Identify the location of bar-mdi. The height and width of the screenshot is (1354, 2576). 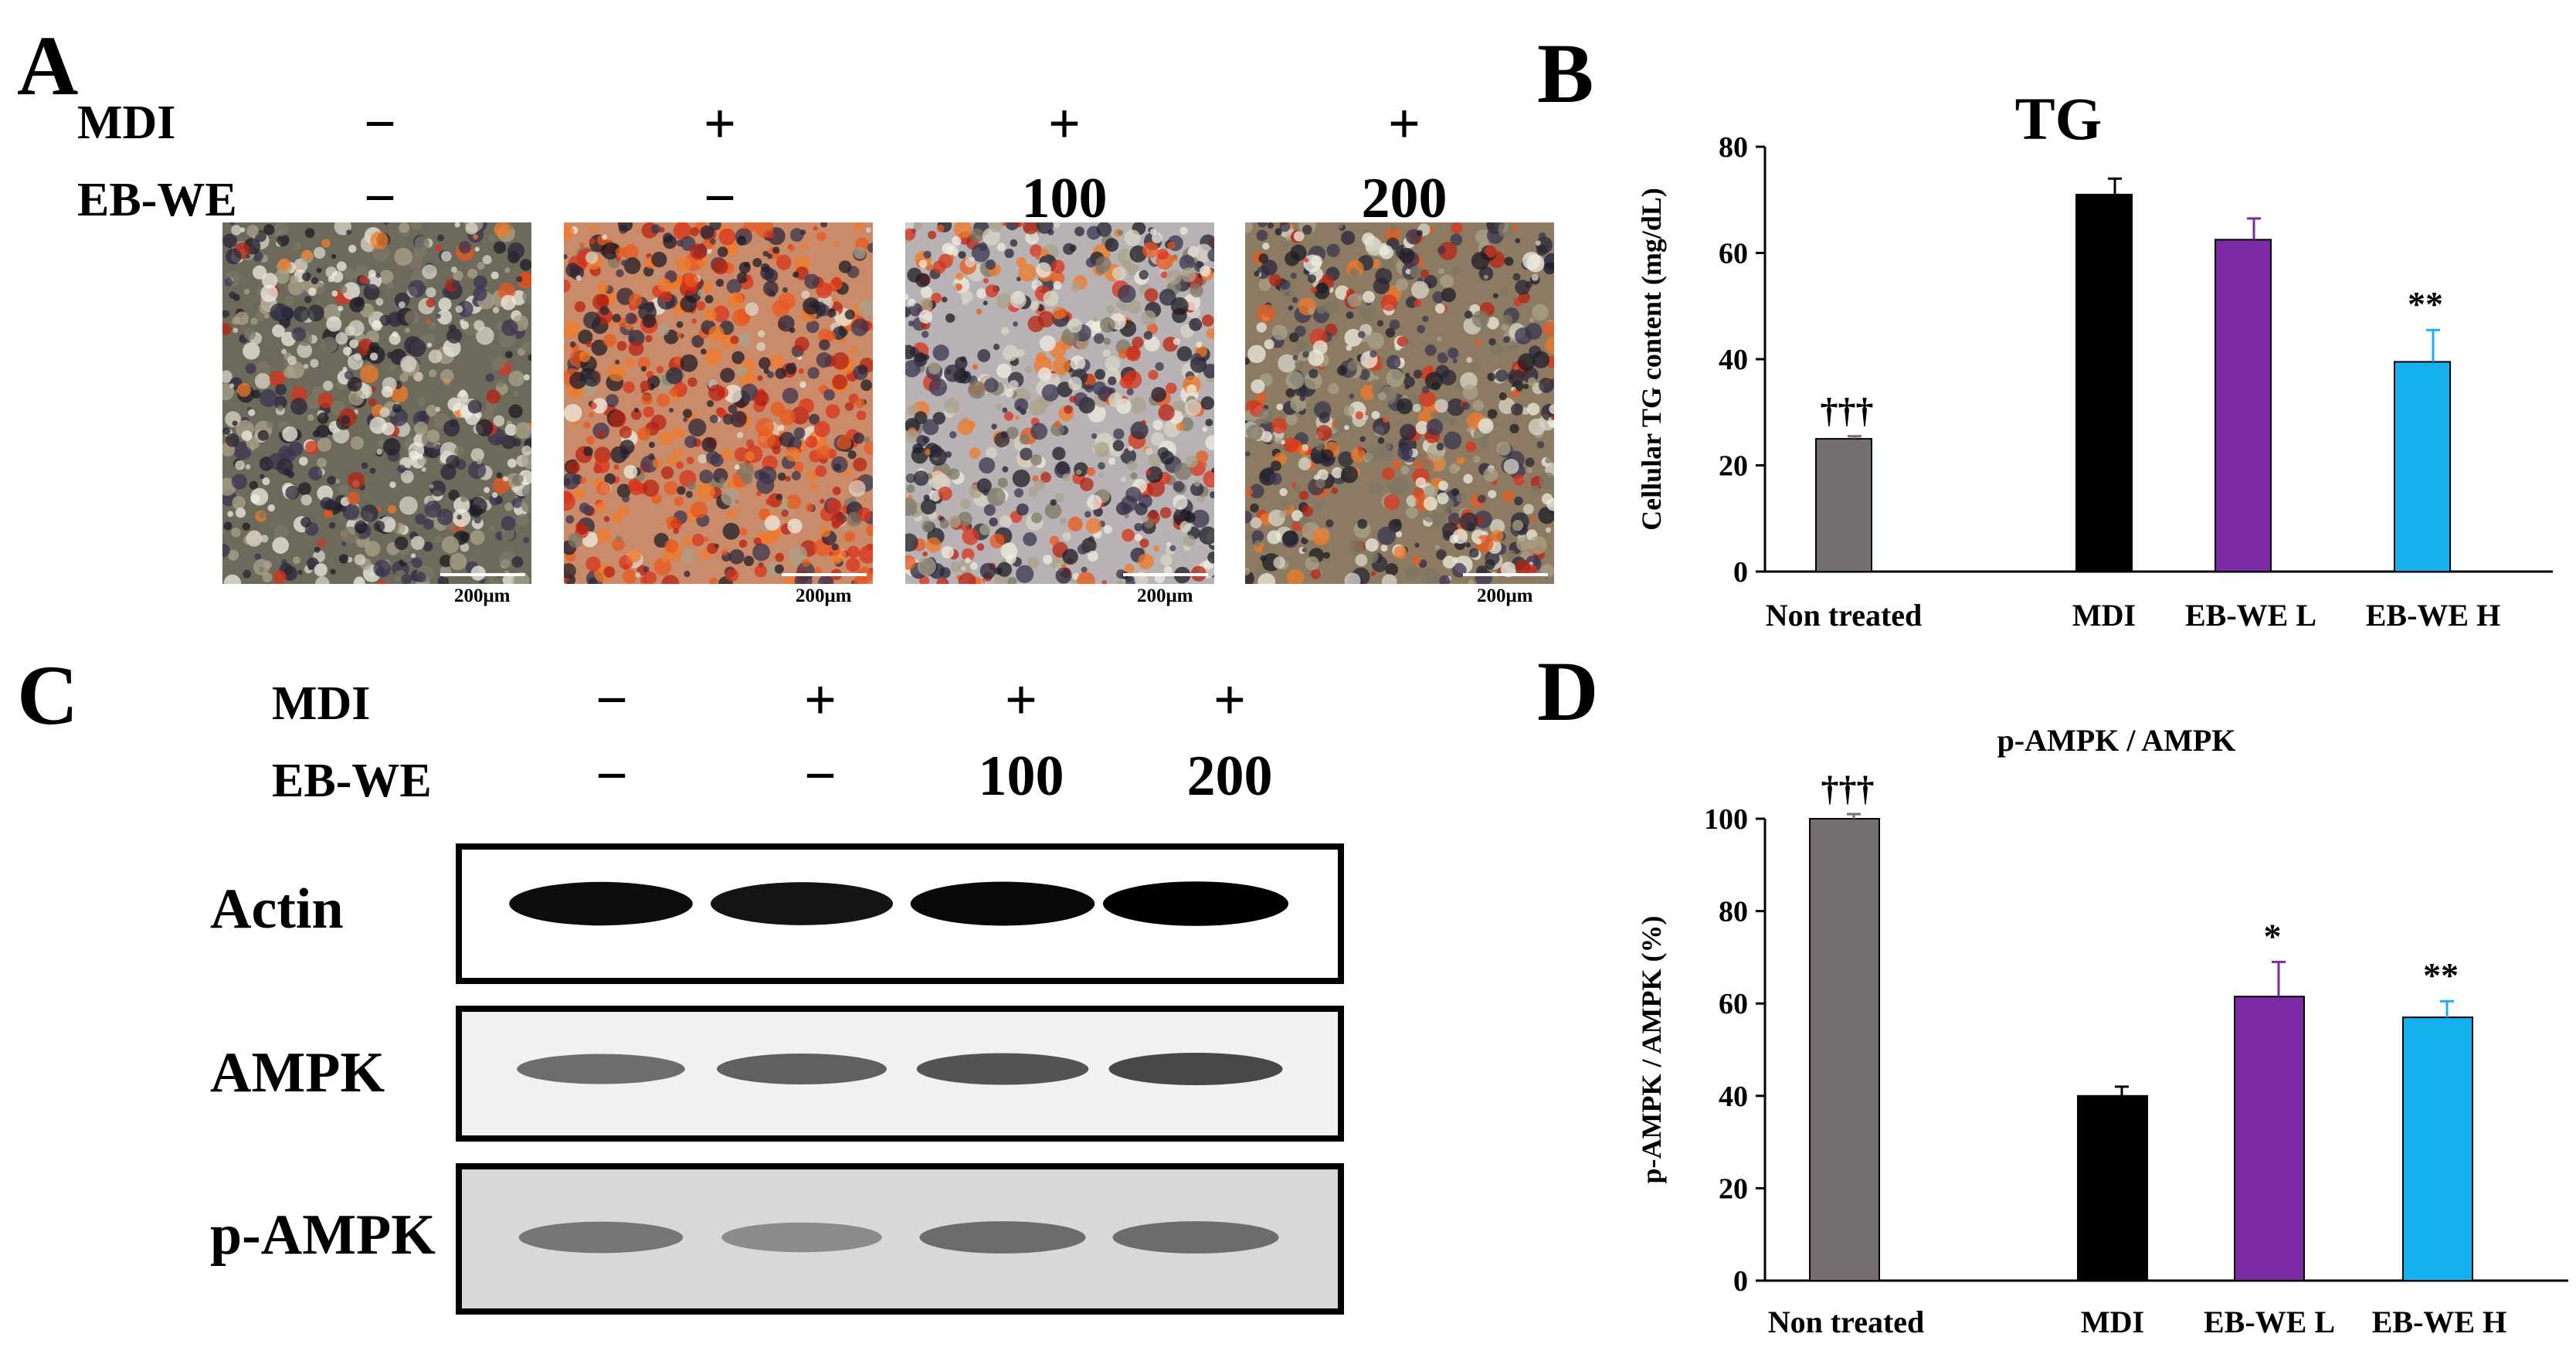
(2112, 1187).